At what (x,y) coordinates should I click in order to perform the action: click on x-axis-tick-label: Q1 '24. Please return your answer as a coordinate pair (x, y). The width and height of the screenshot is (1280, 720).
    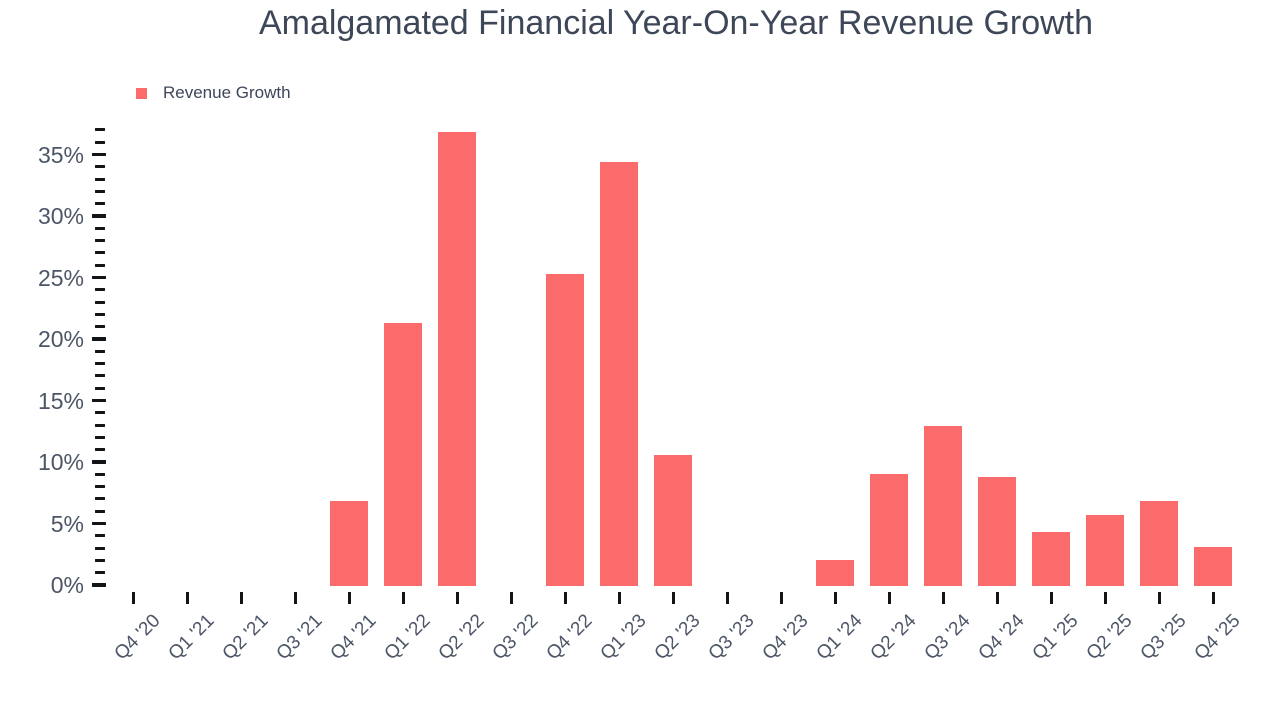
    Looking at the image, I should click on (839, 637).